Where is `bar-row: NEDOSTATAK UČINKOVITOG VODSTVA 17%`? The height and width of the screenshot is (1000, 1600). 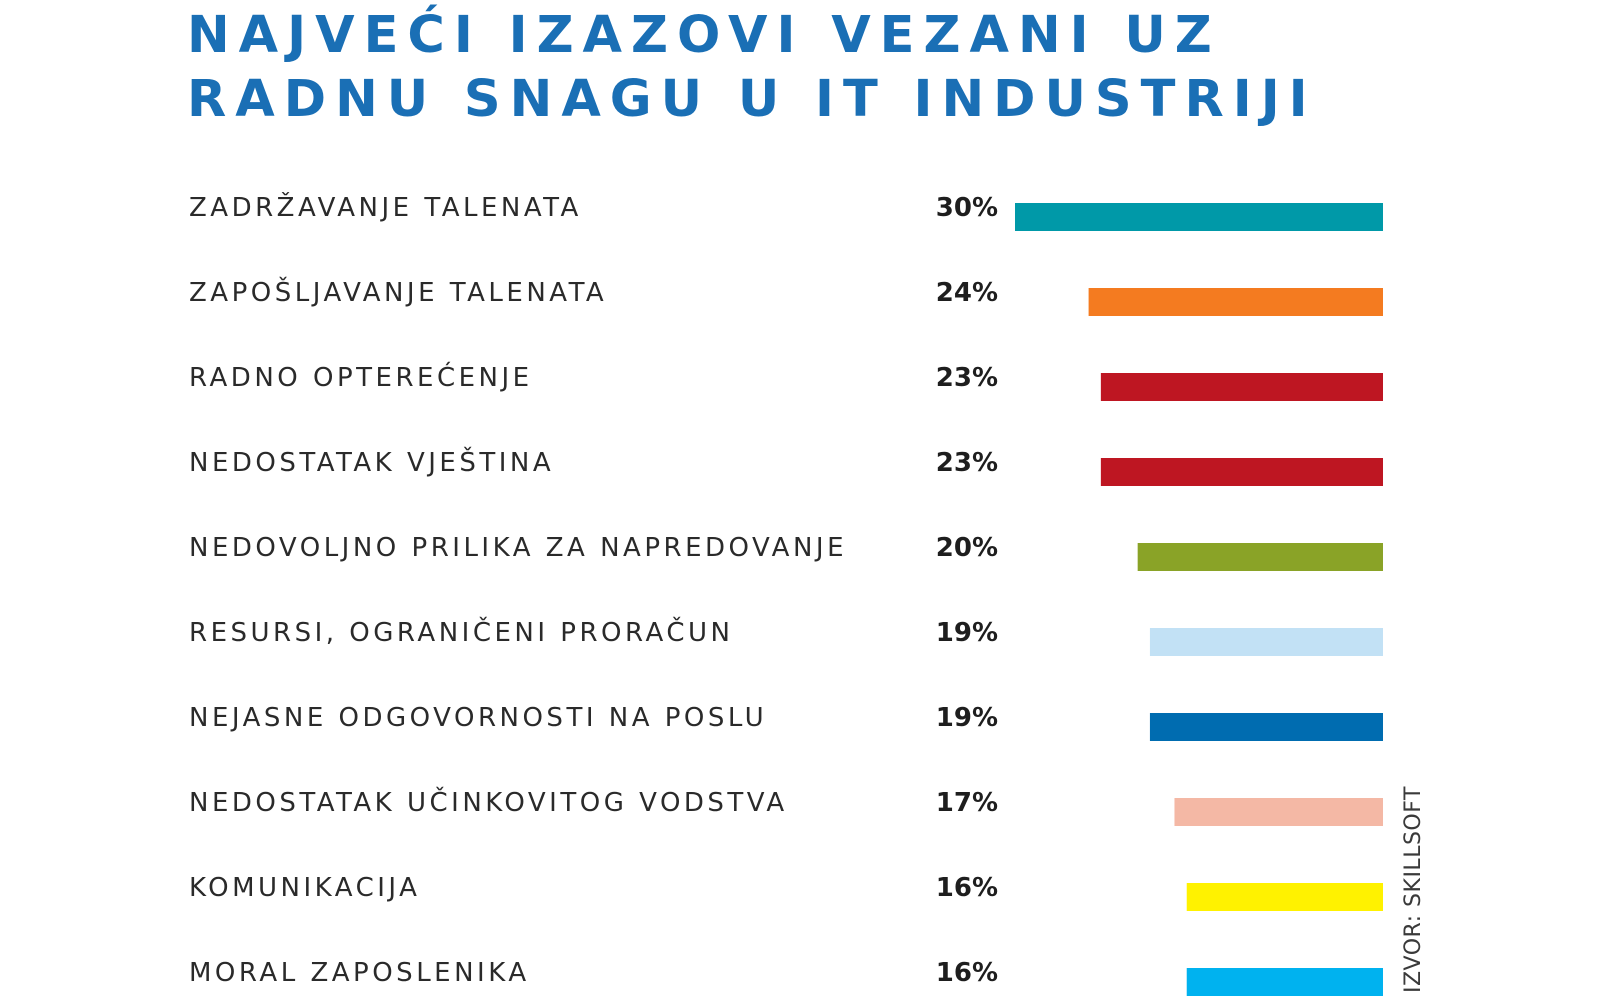 bar-row: NEDOSTATAK UČINKOVITOG VODSTVA 17% is located at coordinates (786, 806).